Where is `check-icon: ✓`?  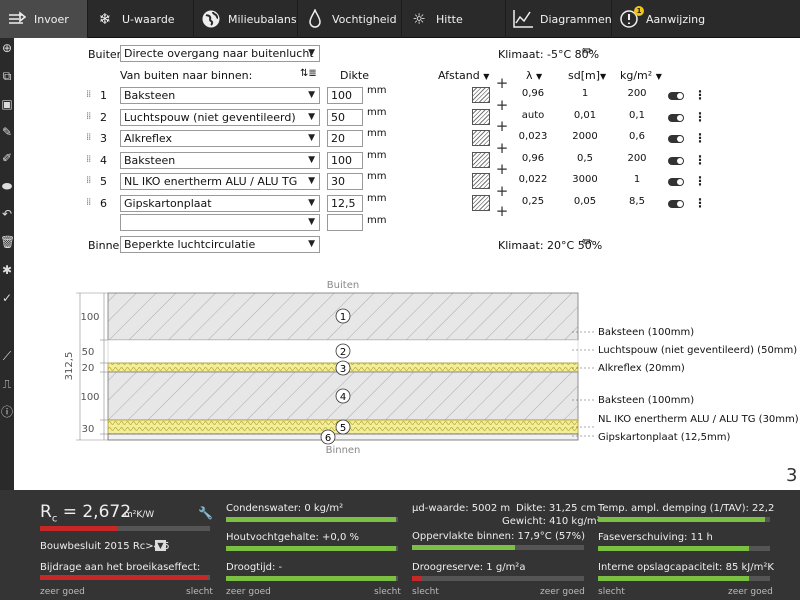 check-icon: ✓ is located at coordinates (7, 298).